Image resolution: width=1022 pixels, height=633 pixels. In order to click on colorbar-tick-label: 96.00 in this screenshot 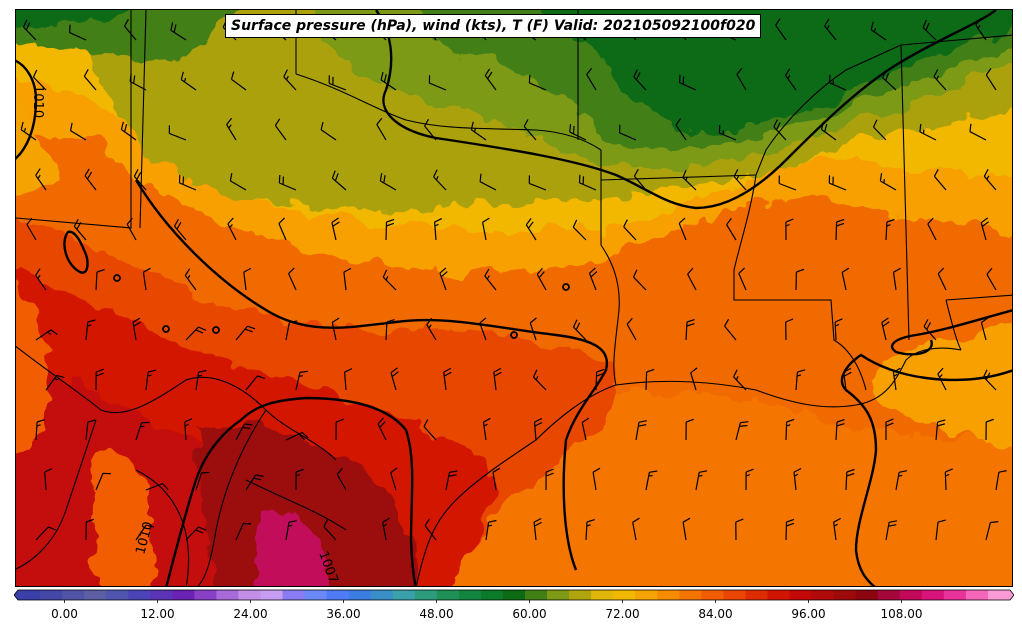, I will do `click(808, 614)`.